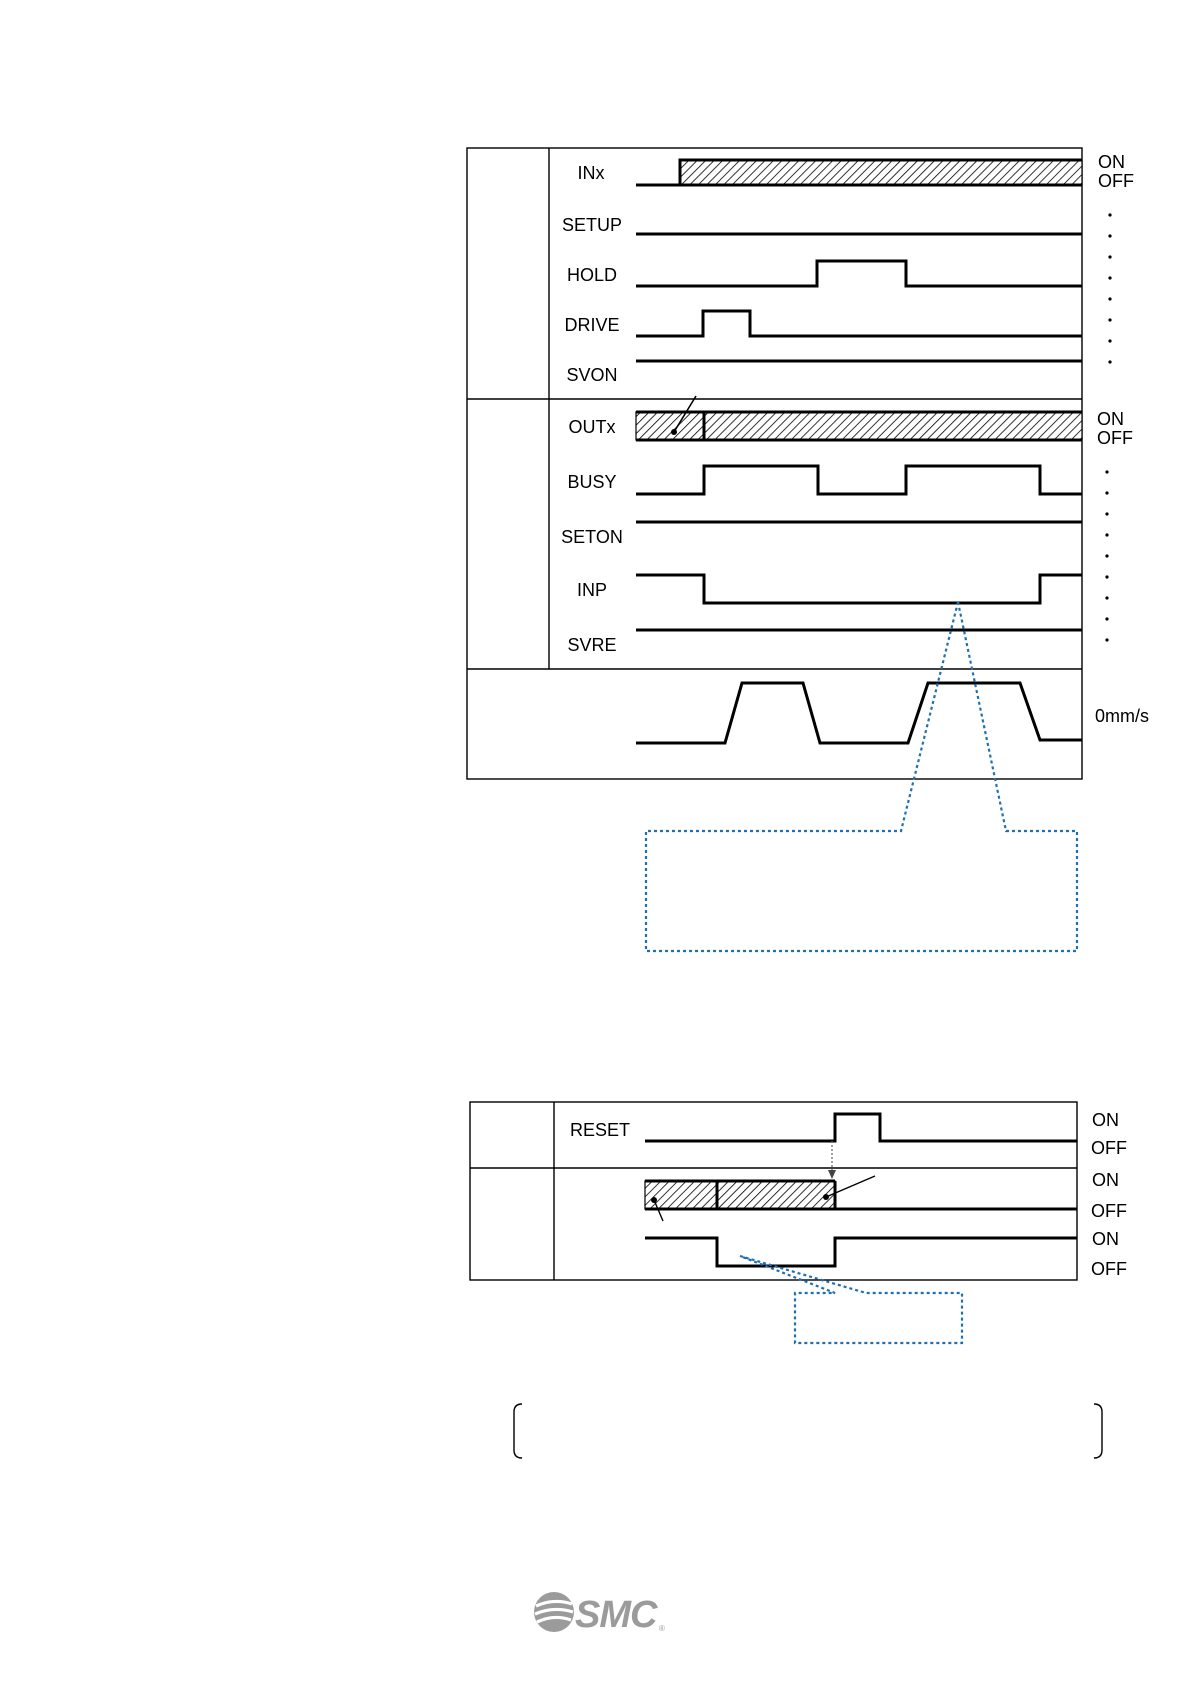 The height and width of the screenshot is (1684, 1191). Describe the element at coordinates (859, 713) in the screenshot. I see `speed-profile` at that location.